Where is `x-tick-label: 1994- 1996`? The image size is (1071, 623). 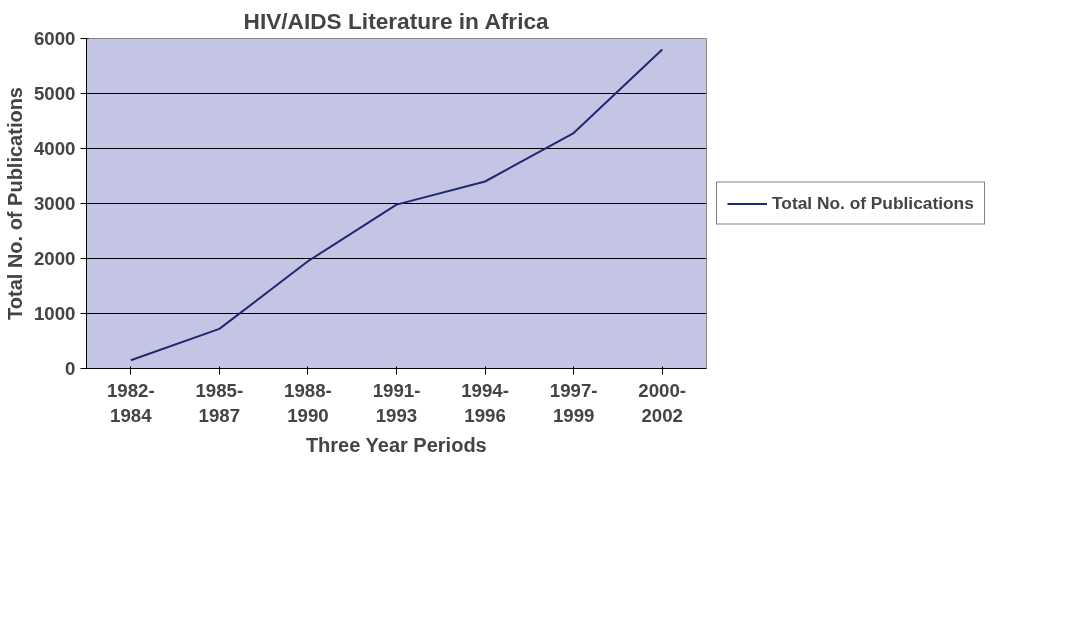
x-tick-label: 1994- 1996 is located at coordinates (485, 402).